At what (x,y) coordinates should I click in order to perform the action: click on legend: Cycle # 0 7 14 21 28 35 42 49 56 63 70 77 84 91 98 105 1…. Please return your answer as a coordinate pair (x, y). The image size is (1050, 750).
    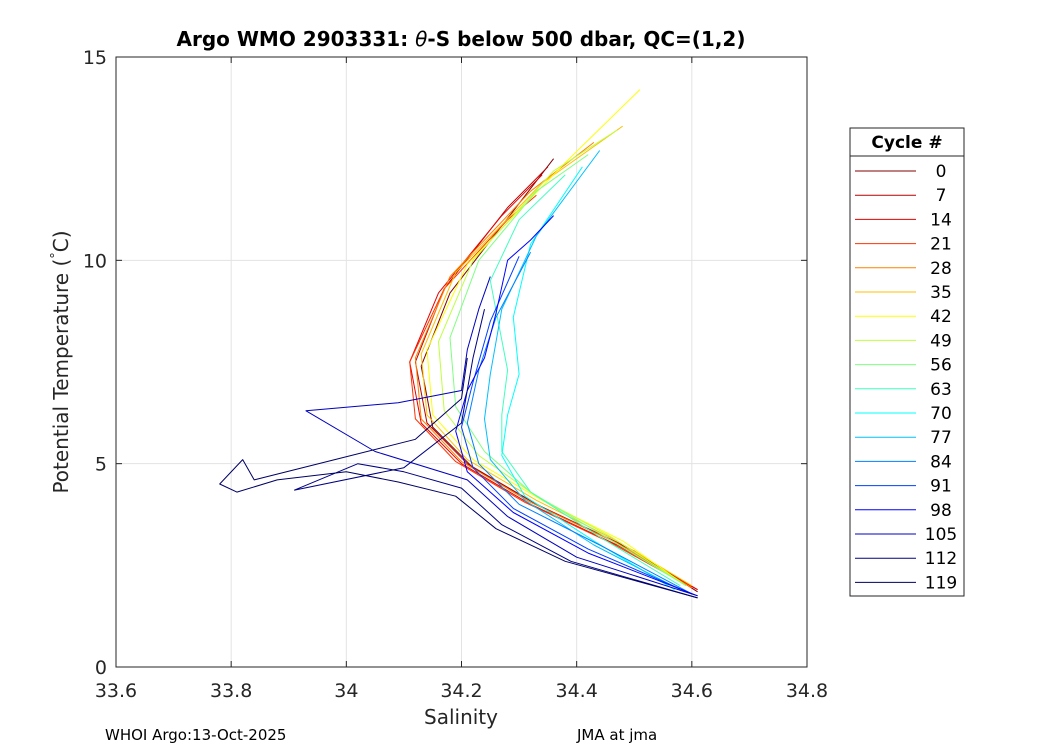
    Looking at the image, I should click on (907, 362).